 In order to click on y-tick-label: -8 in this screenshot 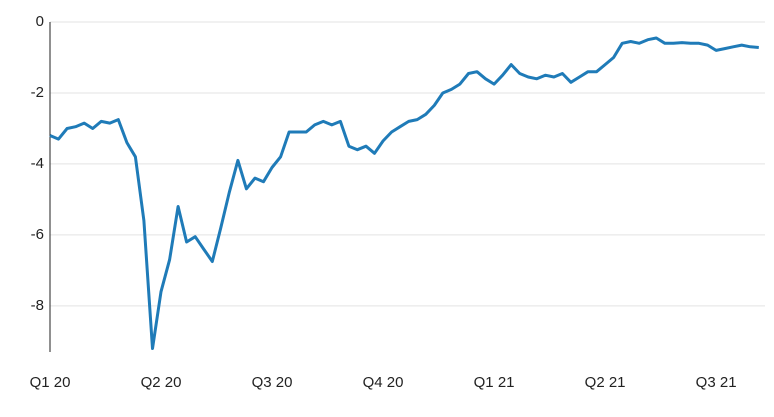, I will do `click(37, 305)`.